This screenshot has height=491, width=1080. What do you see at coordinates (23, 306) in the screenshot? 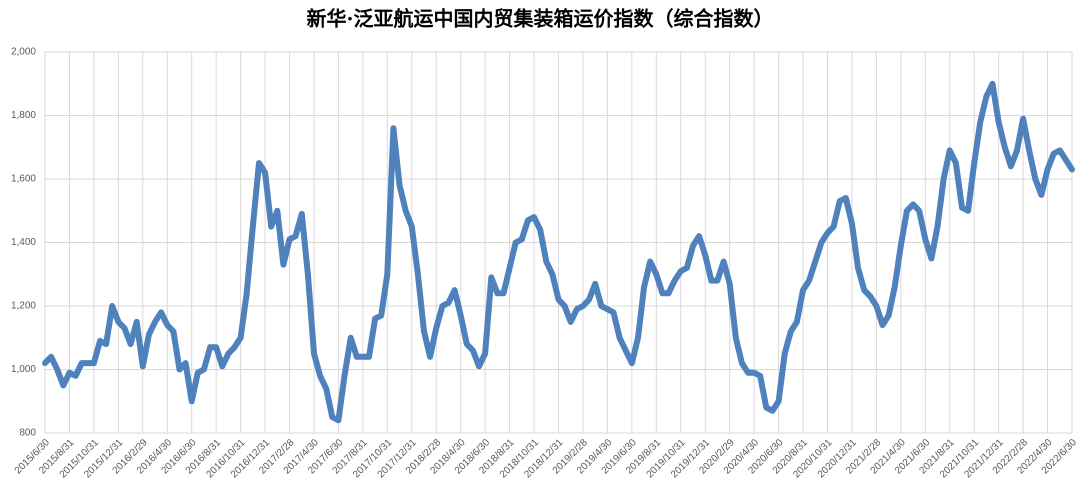
I see `y-tick-label: 1,200` at bounding box center [23, 306].